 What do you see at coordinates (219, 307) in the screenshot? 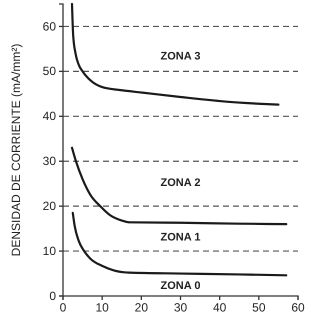
I see `x-tick-label: 40` at bounding box center [219, 307].